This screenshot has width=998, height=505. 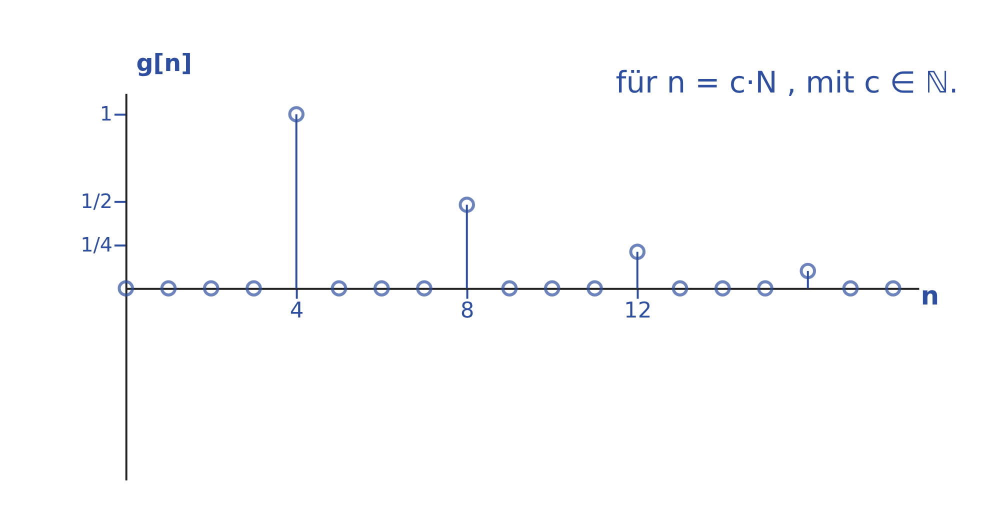 I want to click on y-tick-label: 1/4, so click(x=96, y=244).